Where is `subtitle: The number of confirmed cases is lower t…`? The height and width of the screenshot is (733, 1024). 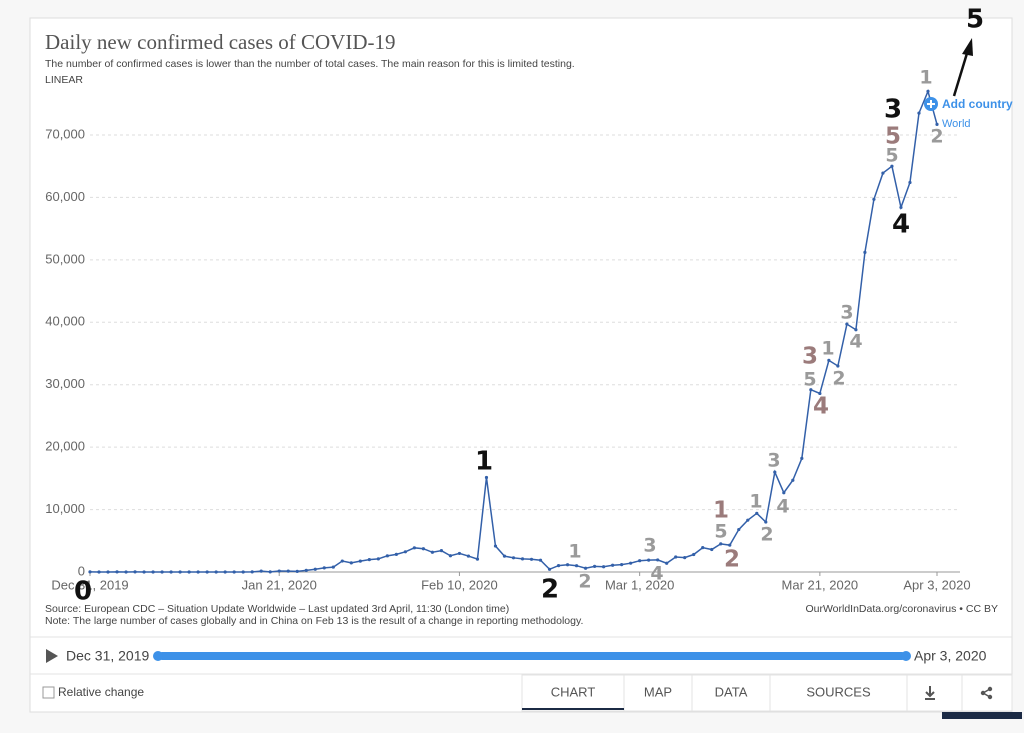
subtitle: The number of confirmed cases is lower t… is located at coordinates (310, 64).